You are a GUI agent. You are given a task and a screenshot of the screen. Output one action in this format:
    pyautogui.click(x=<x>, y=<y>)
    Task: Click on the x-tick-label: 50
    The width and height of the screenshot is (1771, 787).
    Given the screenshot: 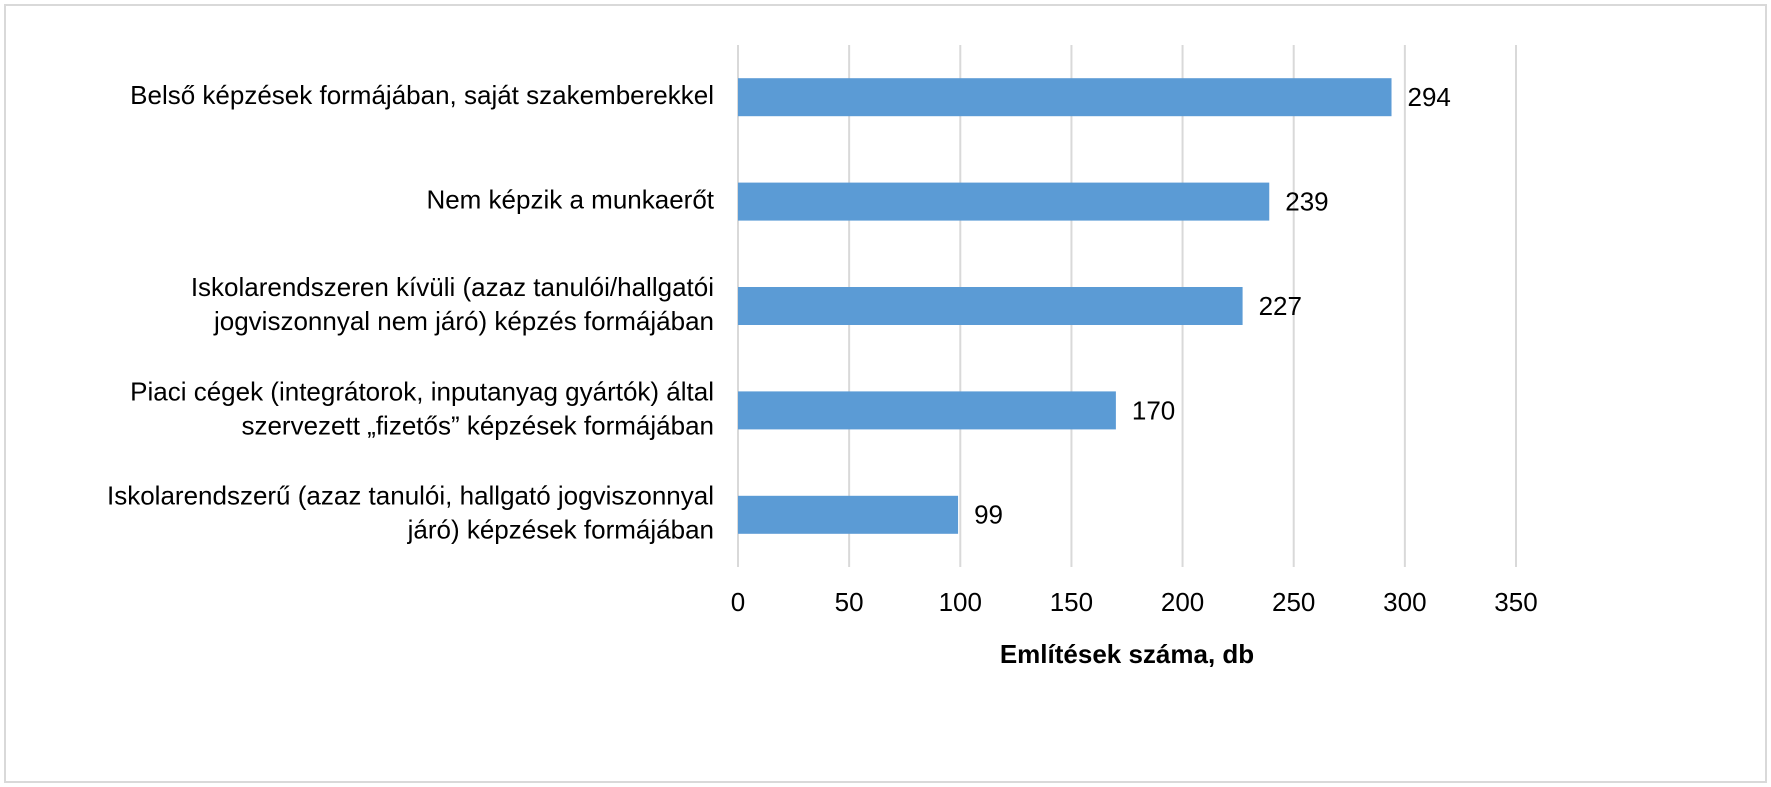 What is the action you would take?
    pyautogui.click(x=849, y=602)
    